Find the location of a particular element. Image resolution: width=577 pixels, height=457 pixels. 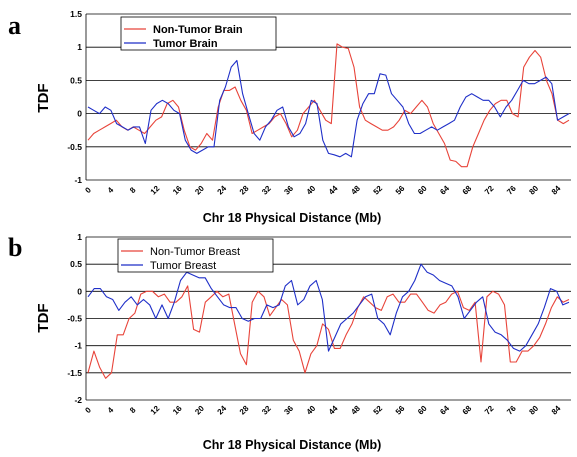

panel-a-legend-label-2: Tumor Brain is located at coordinates (185, 44).